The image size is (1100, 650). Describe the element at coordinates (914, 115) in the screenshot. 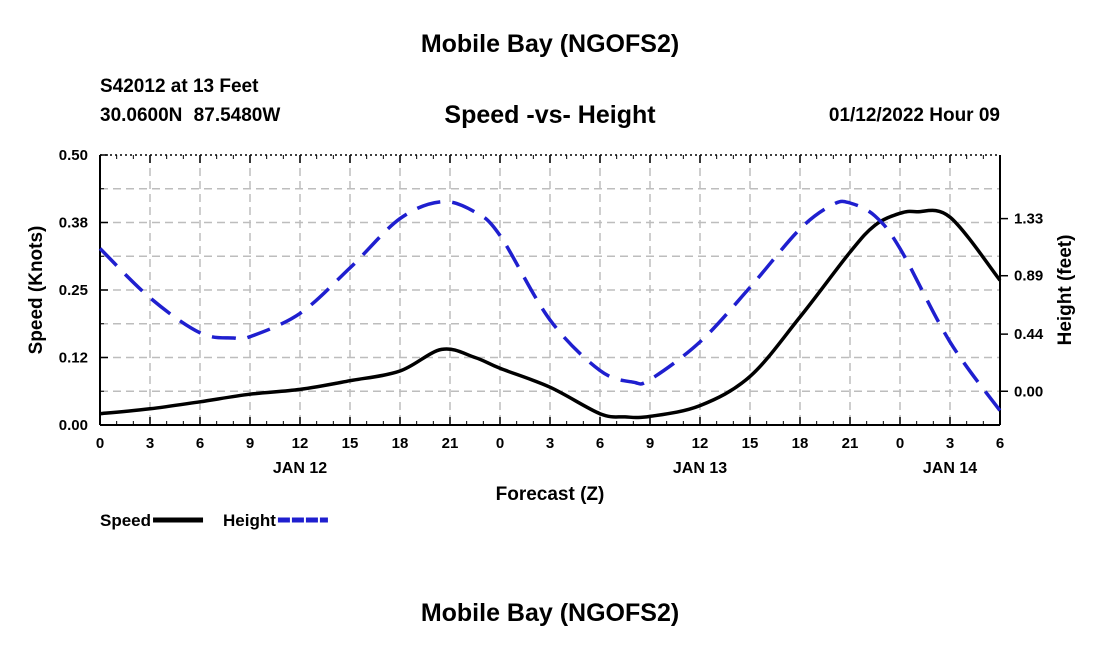

I see `run-time: 01/12/2022 Hour 09` at that location.